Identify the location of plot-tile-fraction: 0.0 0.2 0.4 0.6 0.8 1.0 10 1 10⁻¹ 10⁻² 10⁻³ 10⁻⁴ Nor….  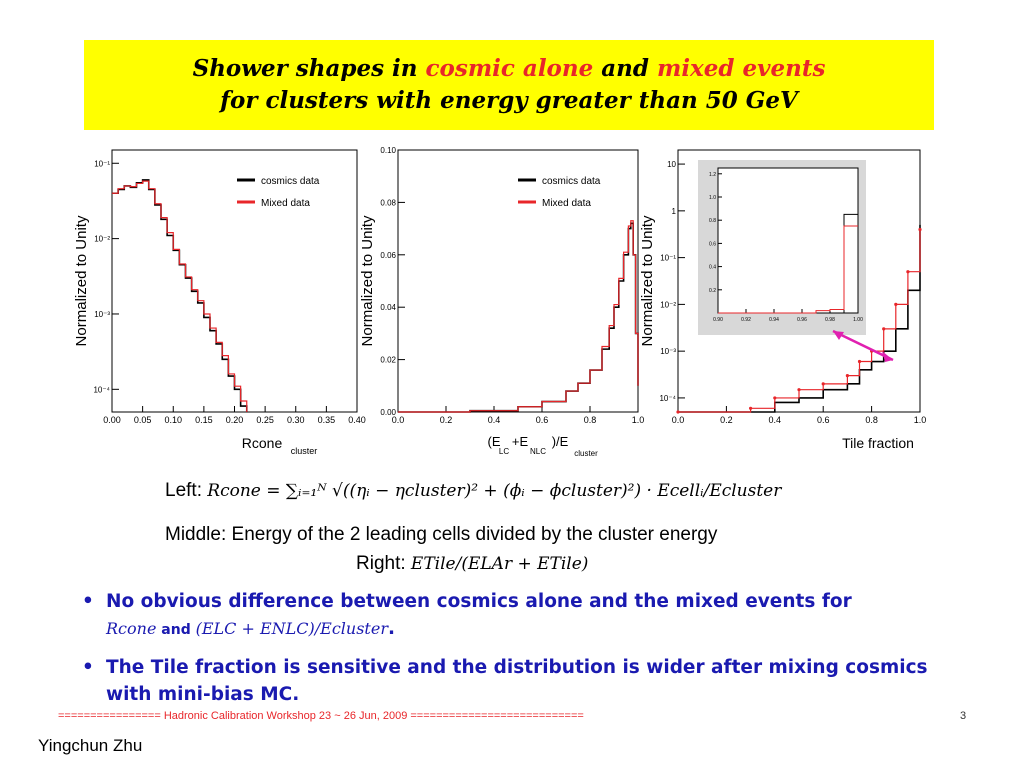
(783, 300).